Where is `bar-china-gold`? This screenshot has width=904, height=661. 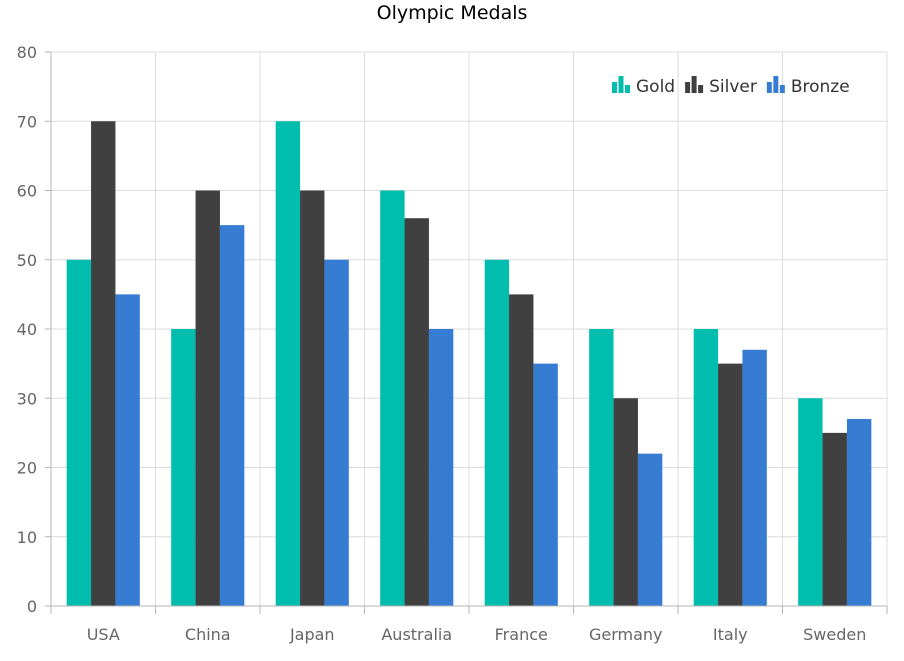 bar-china-gold is located at coordinates (183, 467).